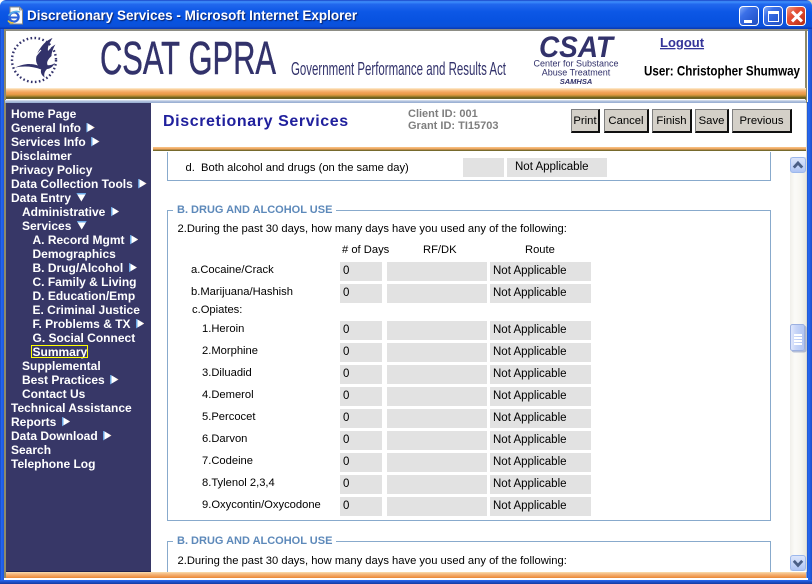 The height and width of the screenshot is (584, 812). I want to click on svg-text: User: Christopher Shumway, so click(722, 71).